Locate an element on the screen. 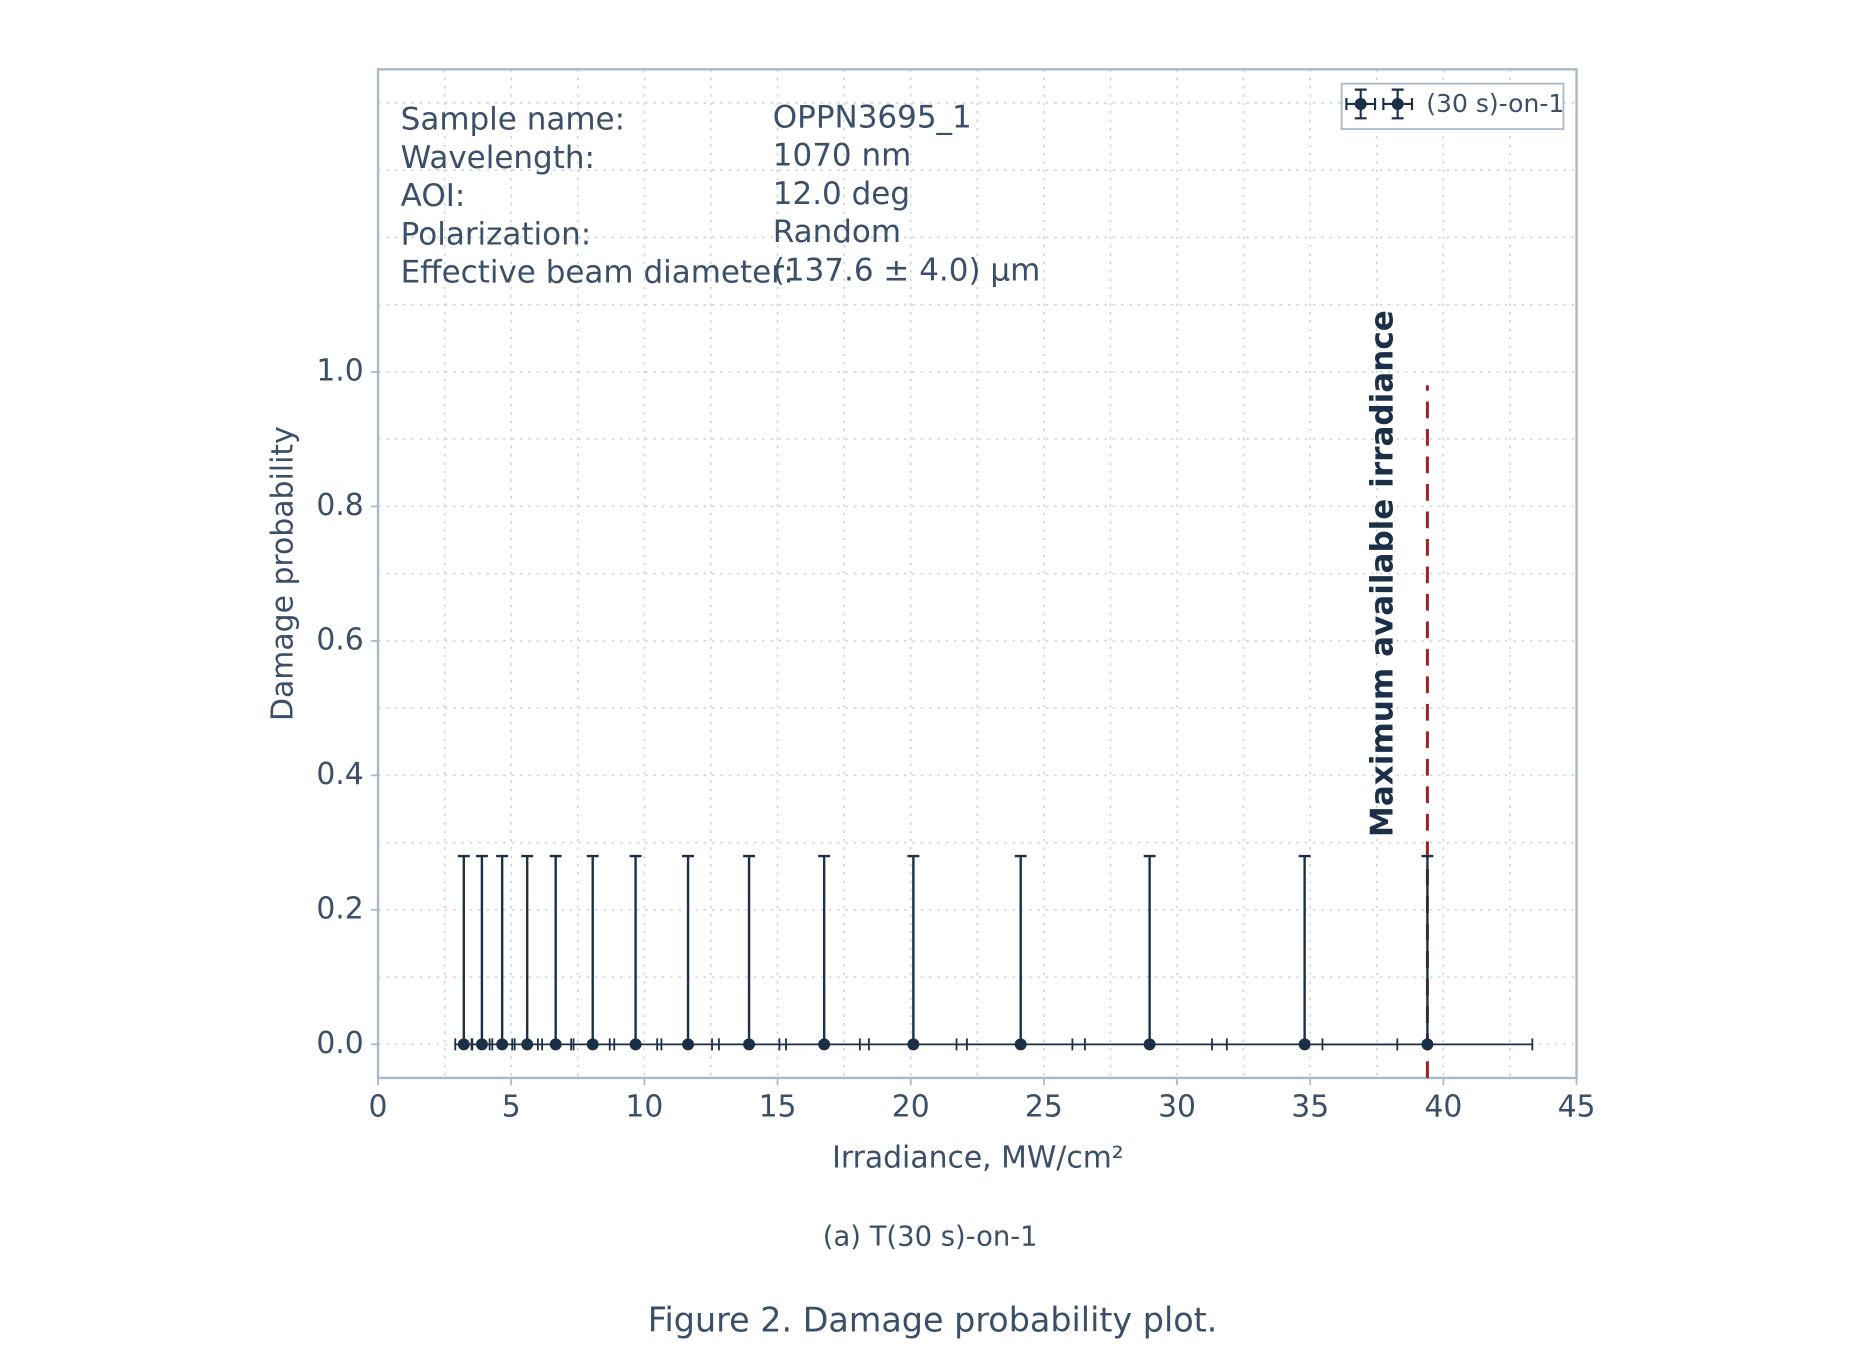 The height and width of the screenshot is (1360, 1858). x-tick-label: 20 is located at coordinates (911, 1106).